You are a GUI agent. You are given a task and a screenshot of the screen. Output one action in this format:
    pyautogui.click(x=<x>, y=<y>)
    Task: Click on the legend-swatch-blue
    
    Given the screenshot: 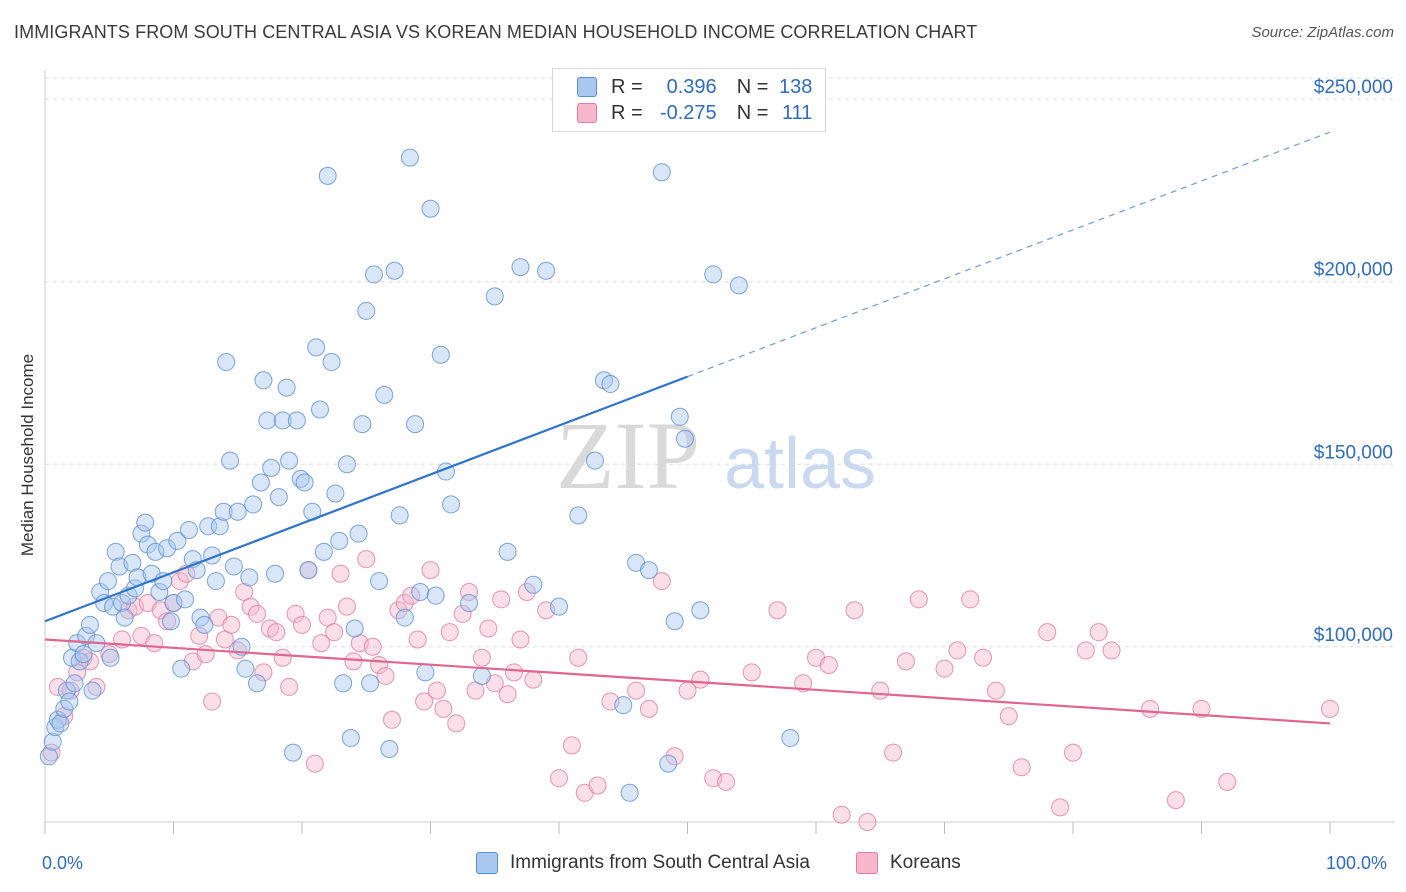 What is the action you would take?
    pyautogui.click(x=587, y=87)
    